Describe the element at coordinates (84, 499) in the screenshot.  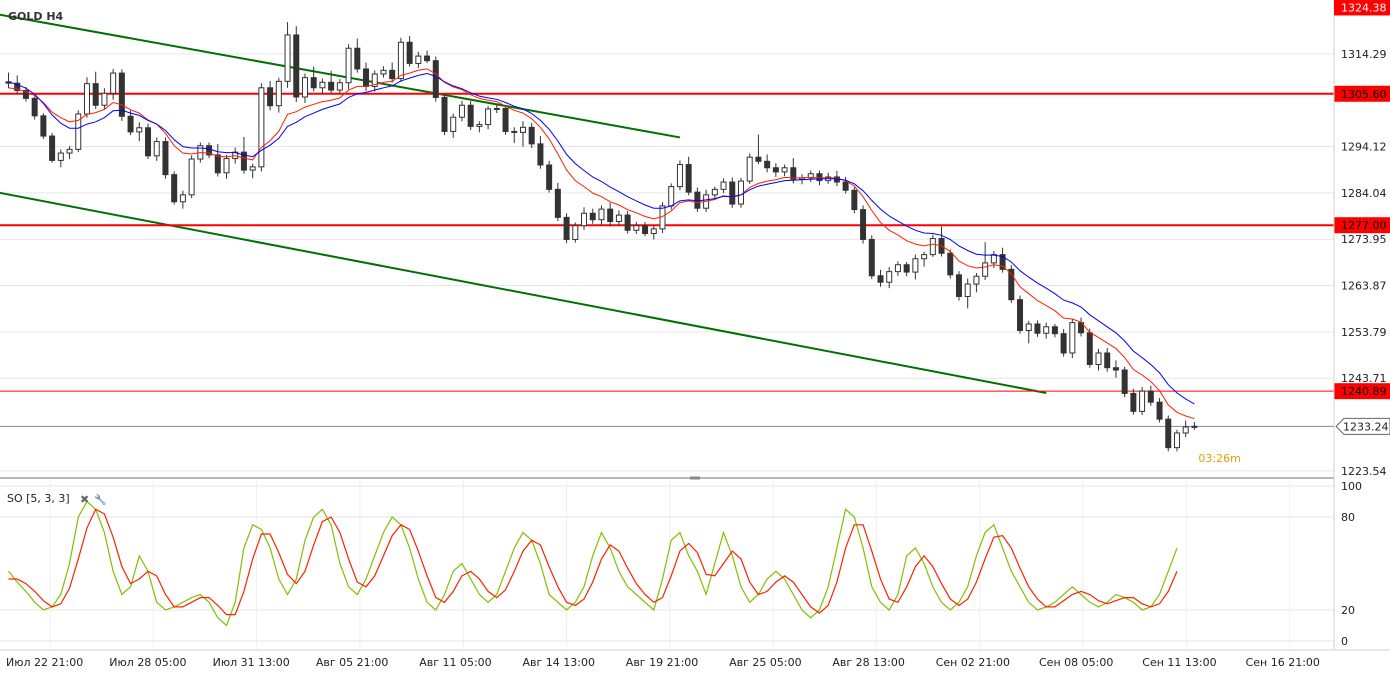
I see `oscillator-close-icon: ✖` at that location.